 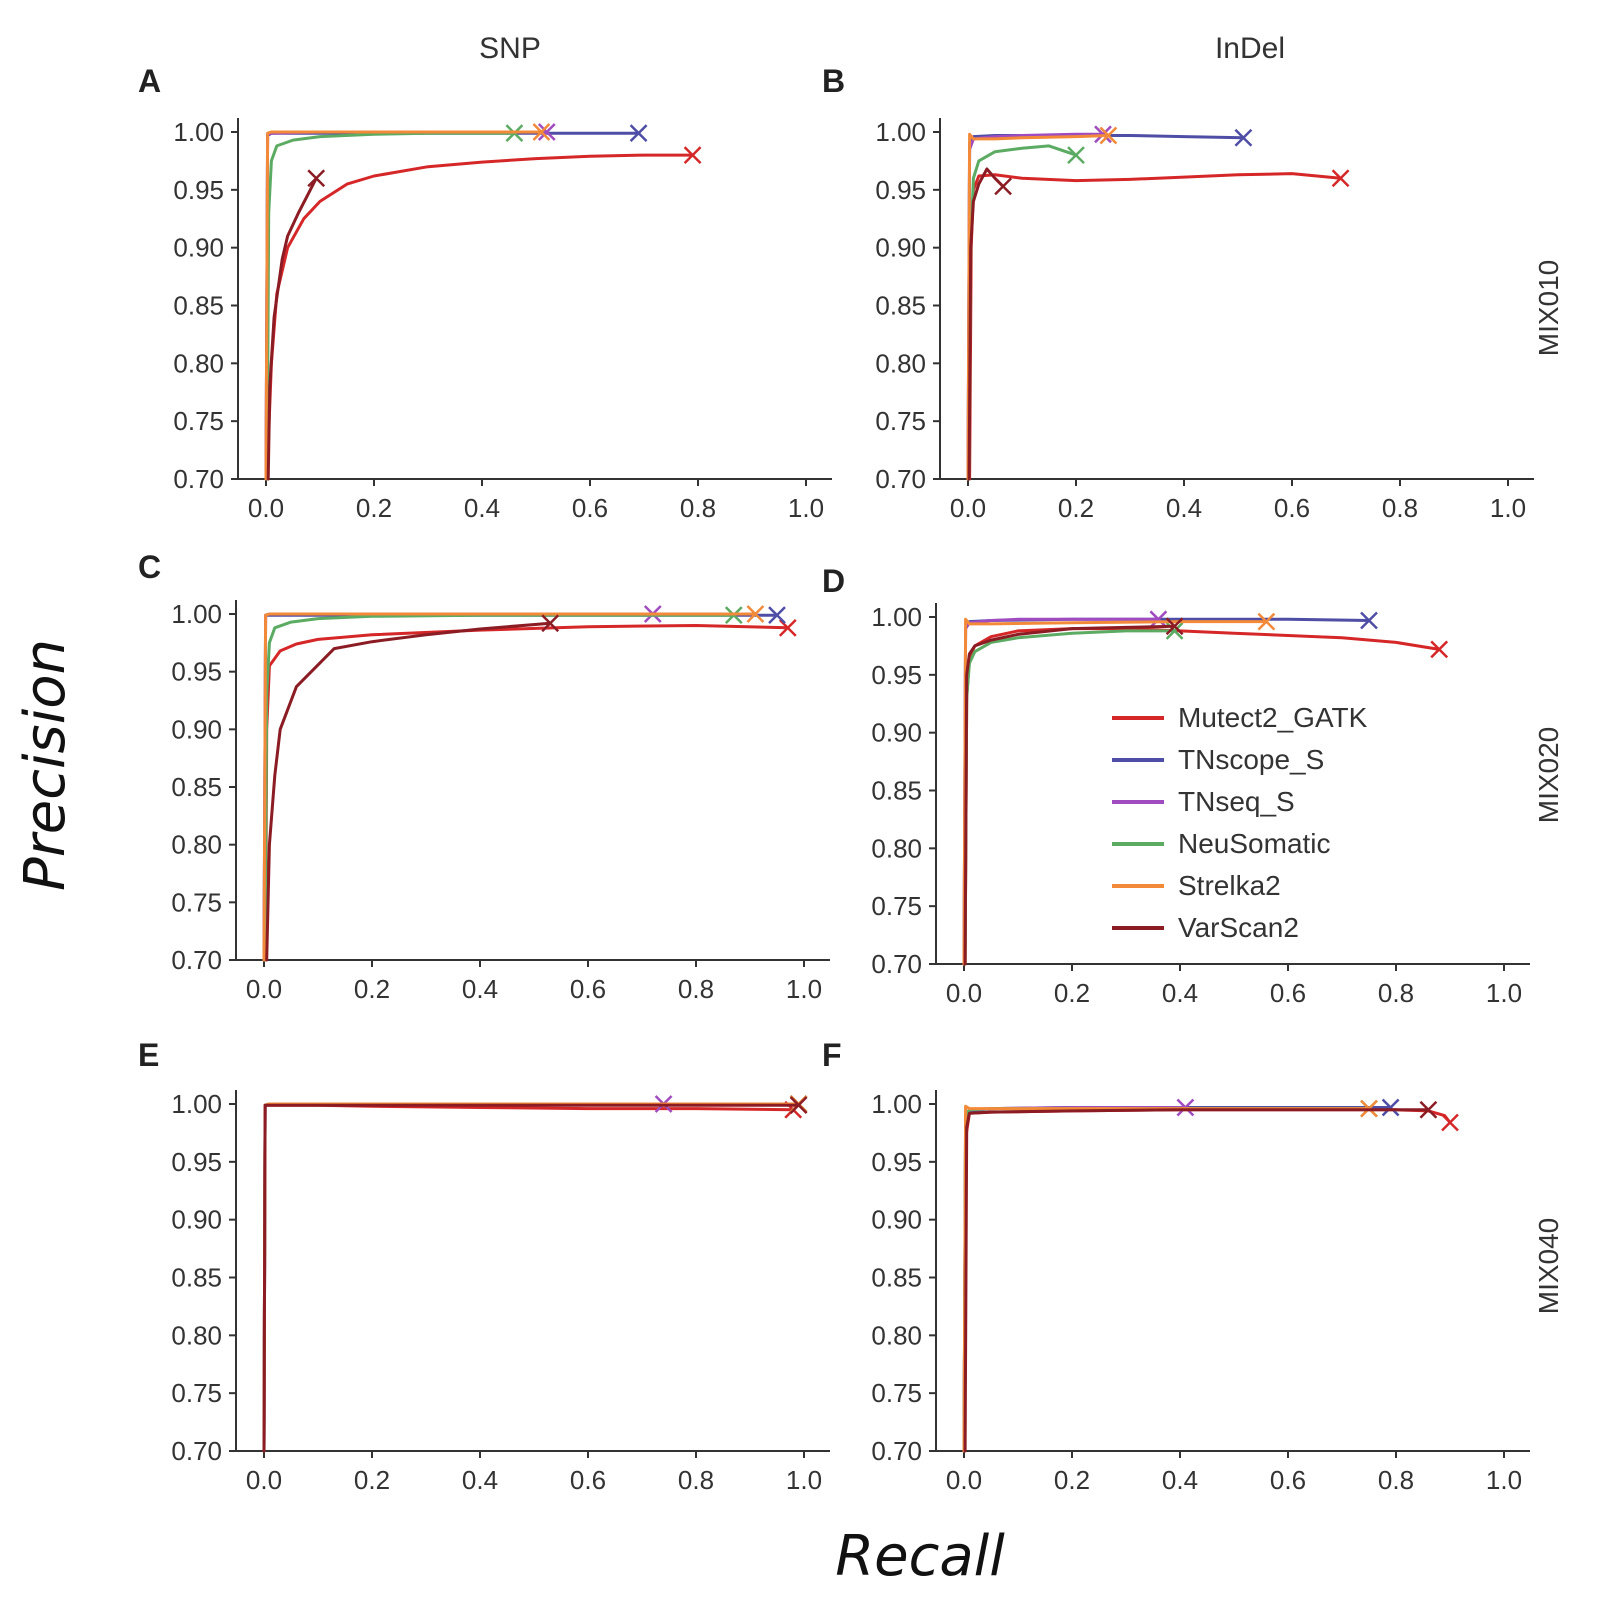 I want to click on panel-letter-f: F, so click(x=832, y=1055).